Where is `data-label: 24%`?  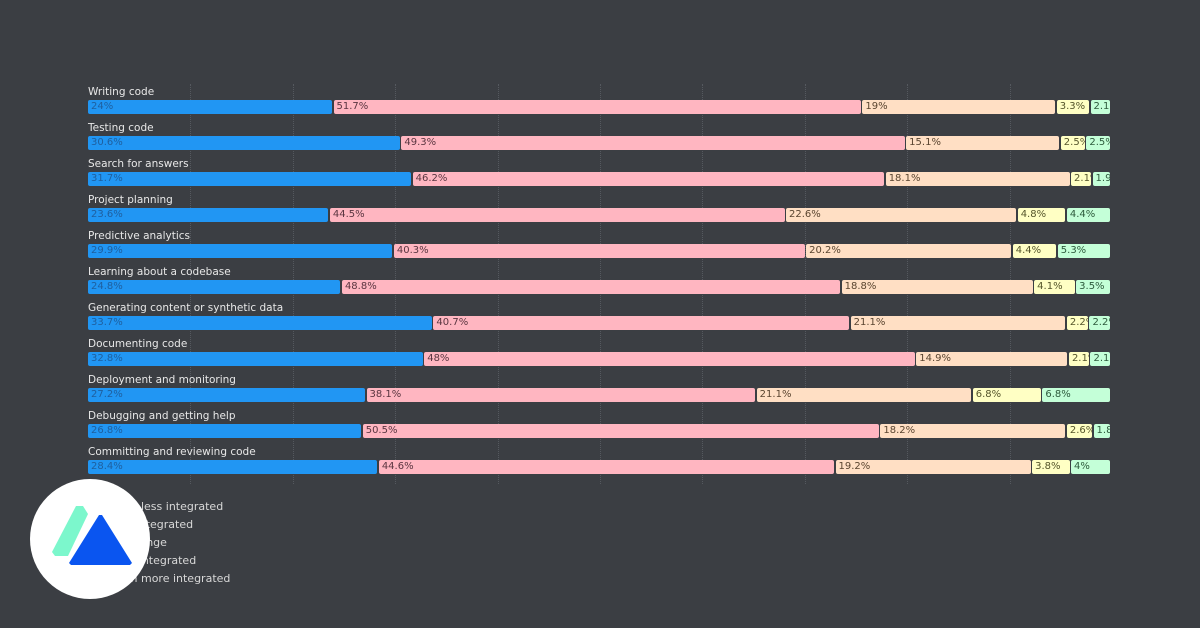
data-label: 24% is located at coordinates (102, 106).